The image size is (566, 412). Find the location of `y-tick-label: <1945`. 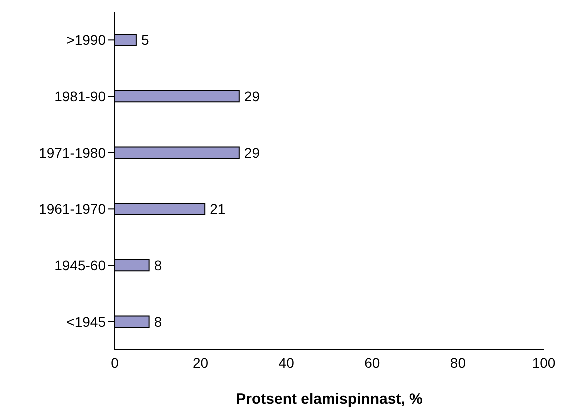

y-tick-label: <1945 is located at coordinates (86, 322).